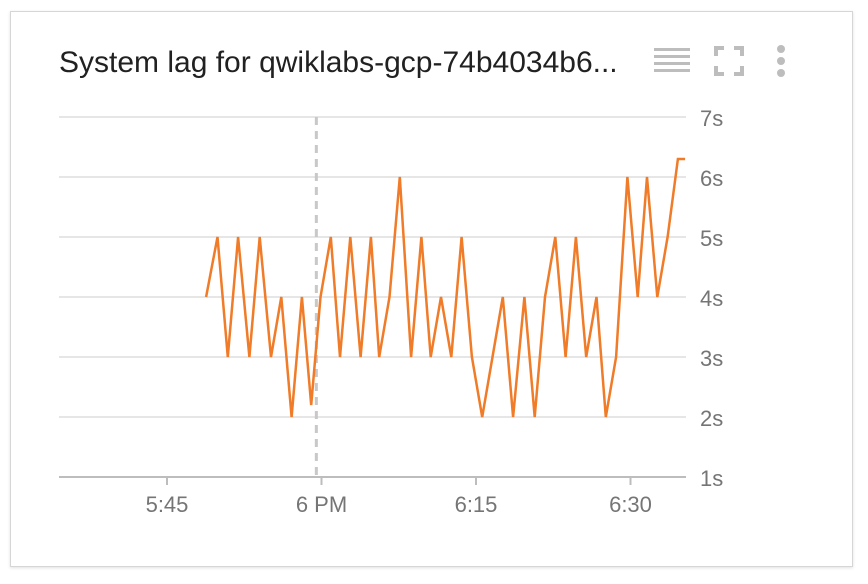  What do you see at coordinates (781, 61) in the screenshot?
I see `more-vert-icon` at bounding box center [781, 61].